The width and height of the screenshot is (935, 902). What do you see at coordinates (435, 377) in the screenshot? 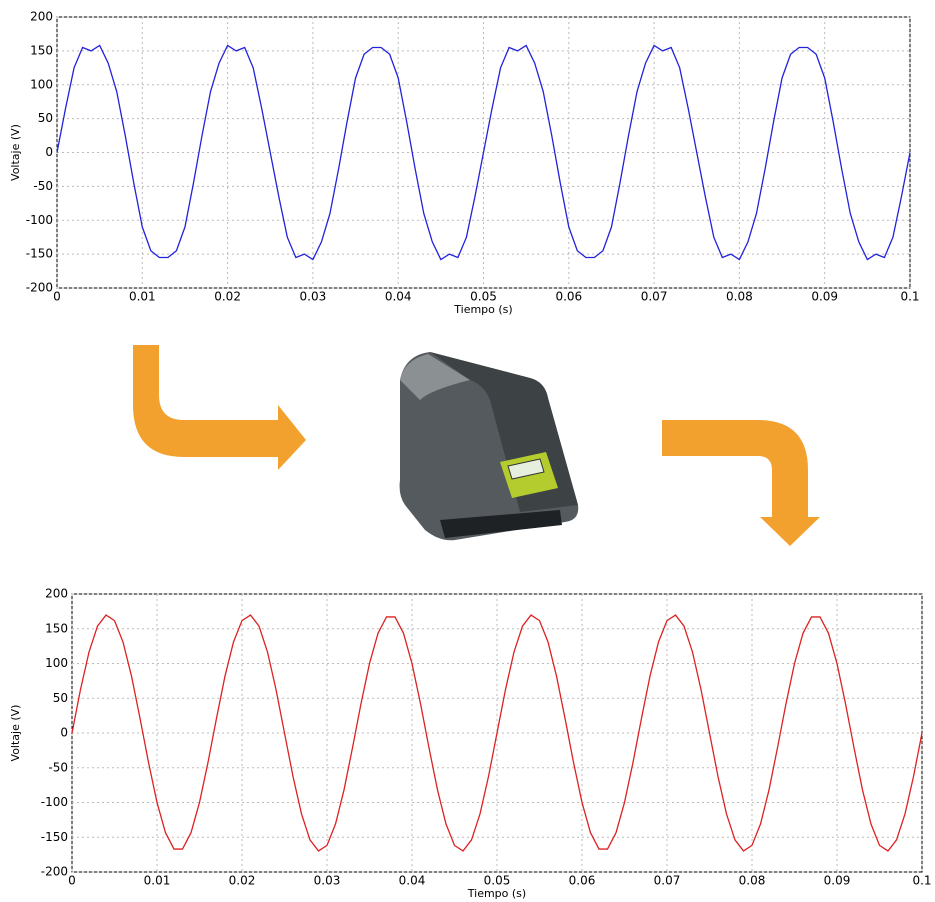
I see `inverter-top` at bounding box center [435, 377].